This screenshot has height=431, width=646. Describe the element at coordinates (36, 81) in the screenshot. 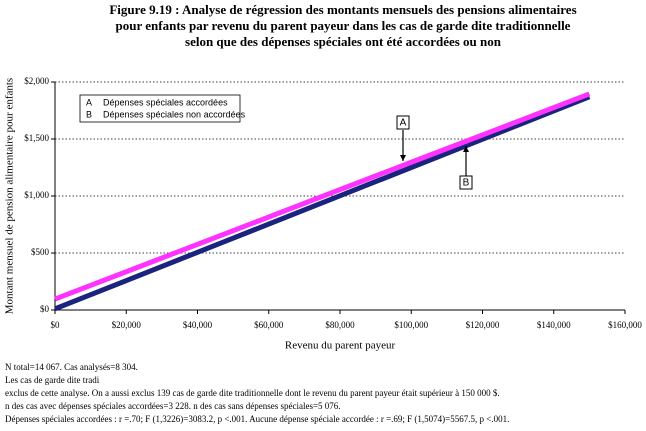

I see `y-tick-label: $2,000` at that location.